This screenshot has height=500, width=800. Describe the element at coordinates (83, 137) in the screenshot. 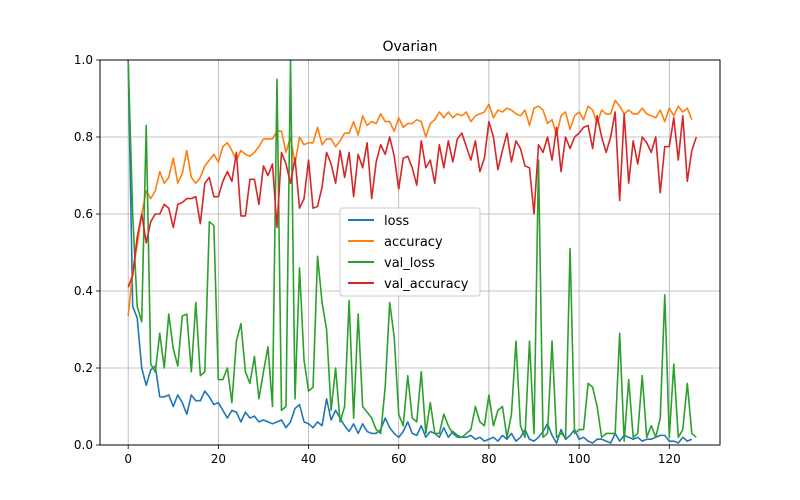

I see `y-tick-label: 0.8` at that location.